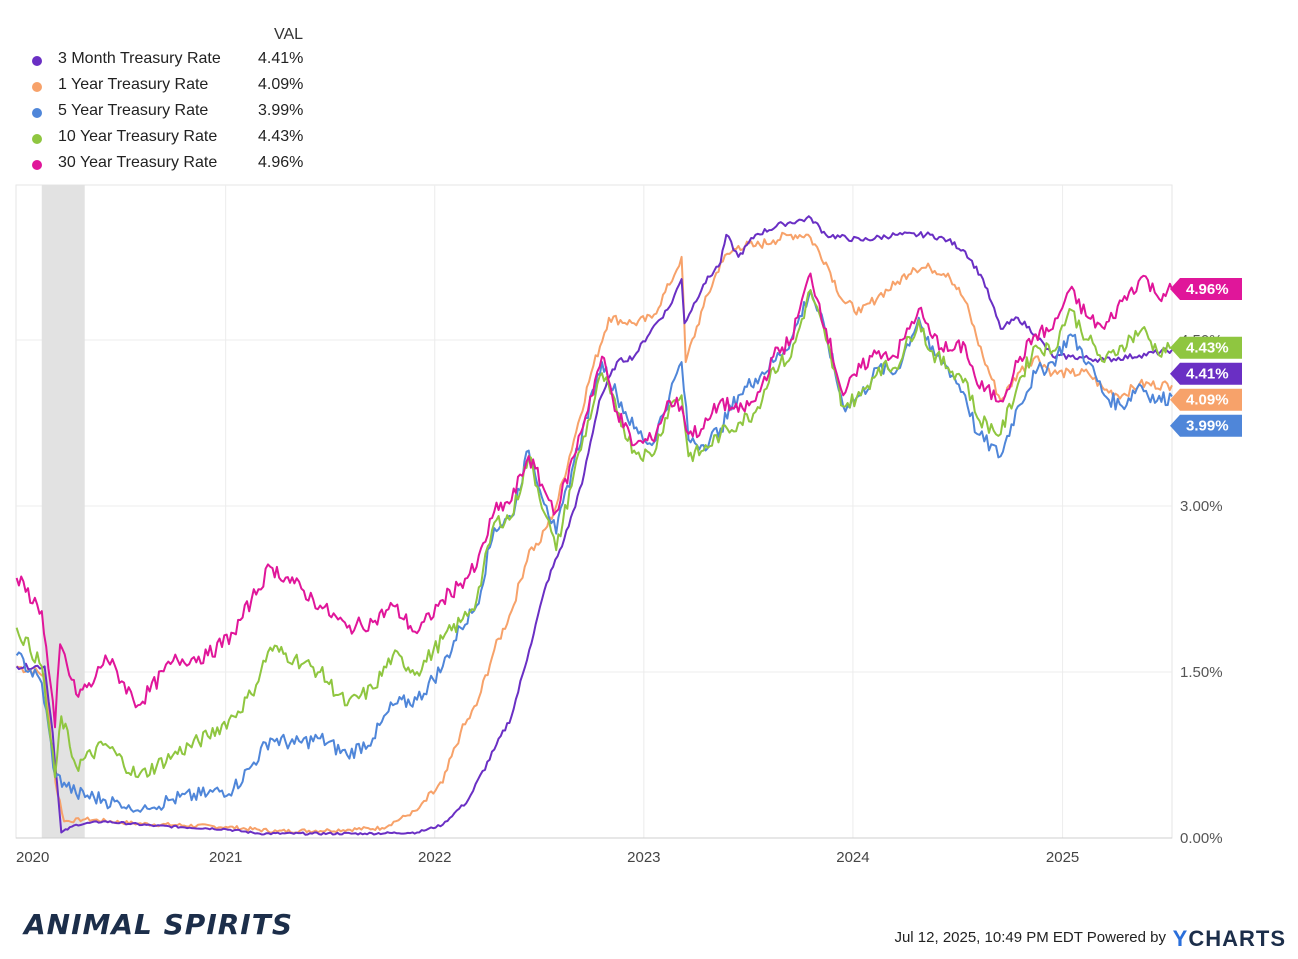 The height and width of the screenshot is (959, 1298). What do you see at coordinates (1180, 938) in the screenshot?
I see `ycharts-logo-y: Y` at bounding box center [1180, 938].